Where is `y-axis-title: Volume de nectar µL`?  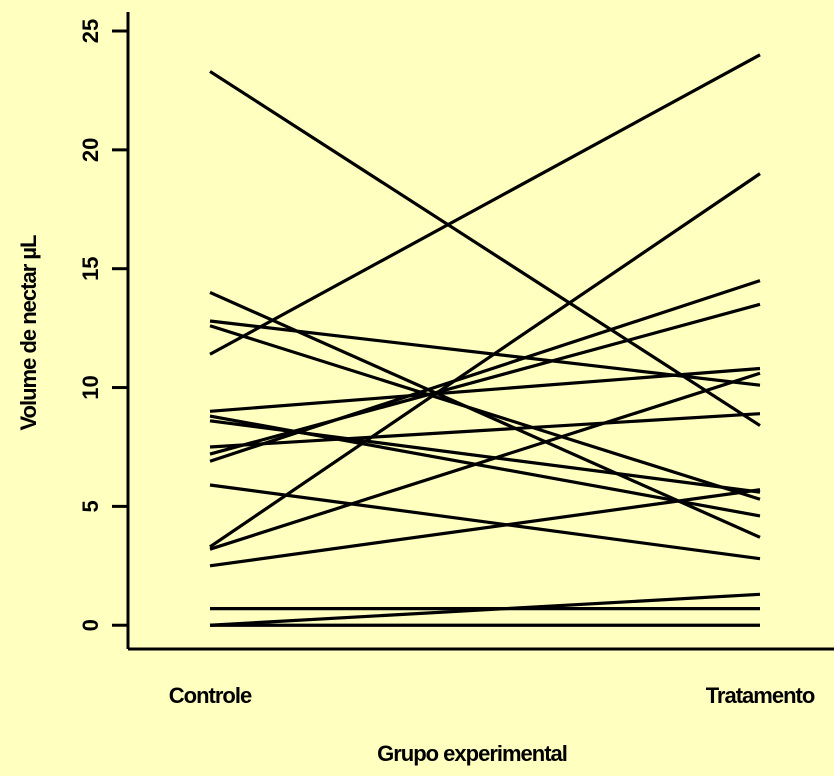 y-axis-title: Volume de nectar µL is located at coordinates (28, 333).